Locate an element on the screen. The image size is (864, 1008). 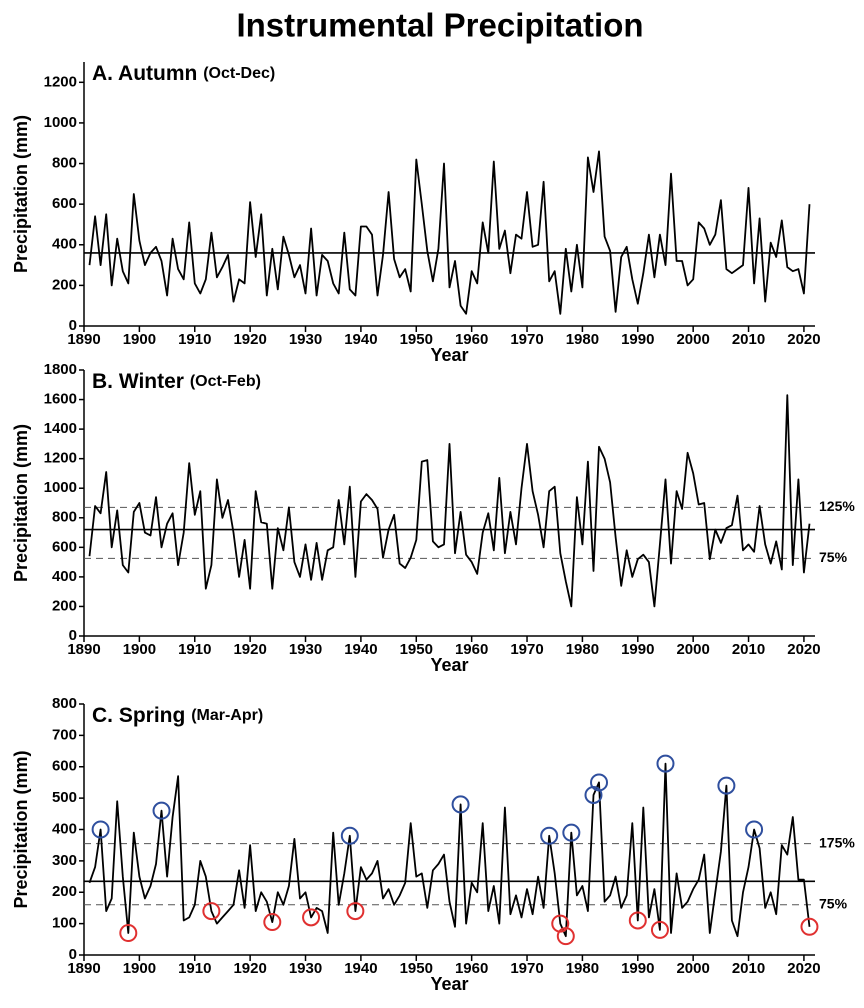
panel-title: C. Spring (Mar-Apr) is located at coordinates (177, 715).